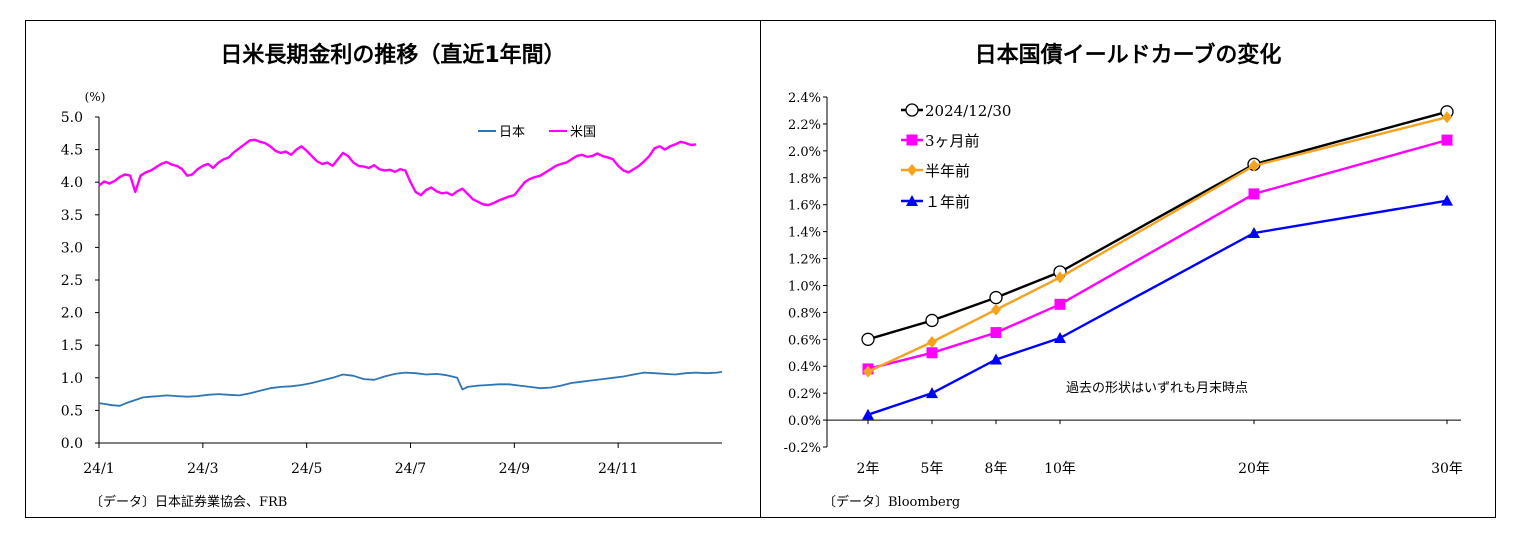 Image resolution: width=1515 pixels, height=533 pixels. Describe the element at coordinates (947, 202) in the screenshot. I see `legend-label: １年前` at that location.